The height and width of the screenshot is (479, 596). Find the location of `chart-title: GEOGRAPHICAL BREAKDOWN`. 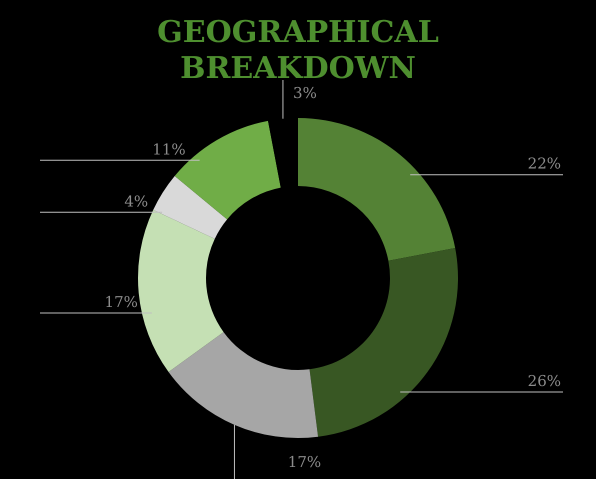

chart-title: GEOGRAPHICAL BREAKDOWN is located at coordinates (298, 50).